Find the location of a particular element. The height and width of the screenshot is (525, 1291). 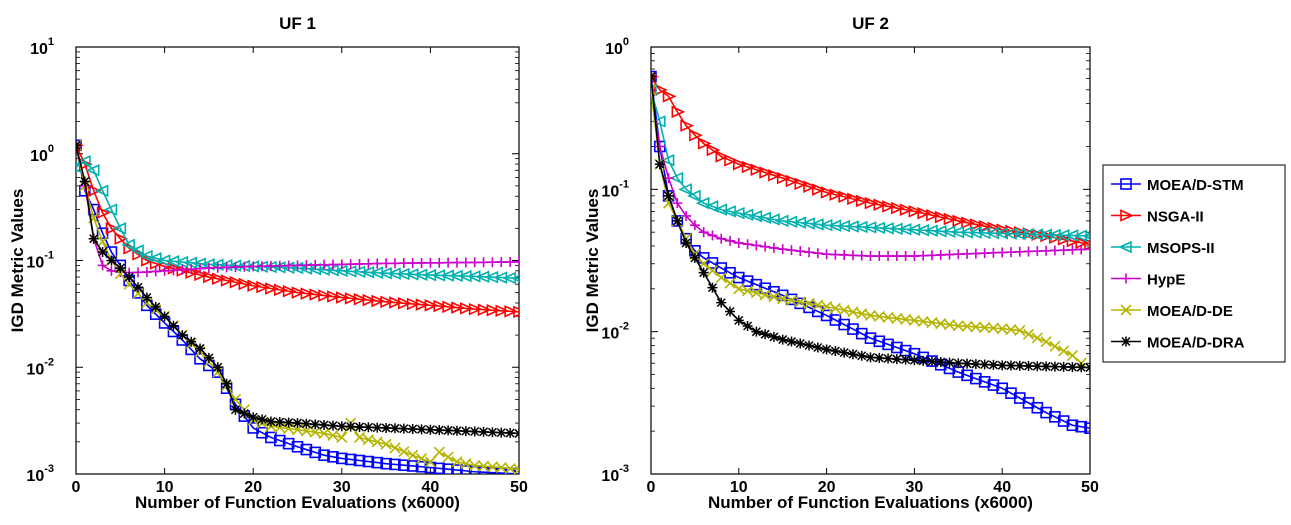

x-axis-label: Number of Function Evaluations (x6000) is located at coordinates (297, 502).